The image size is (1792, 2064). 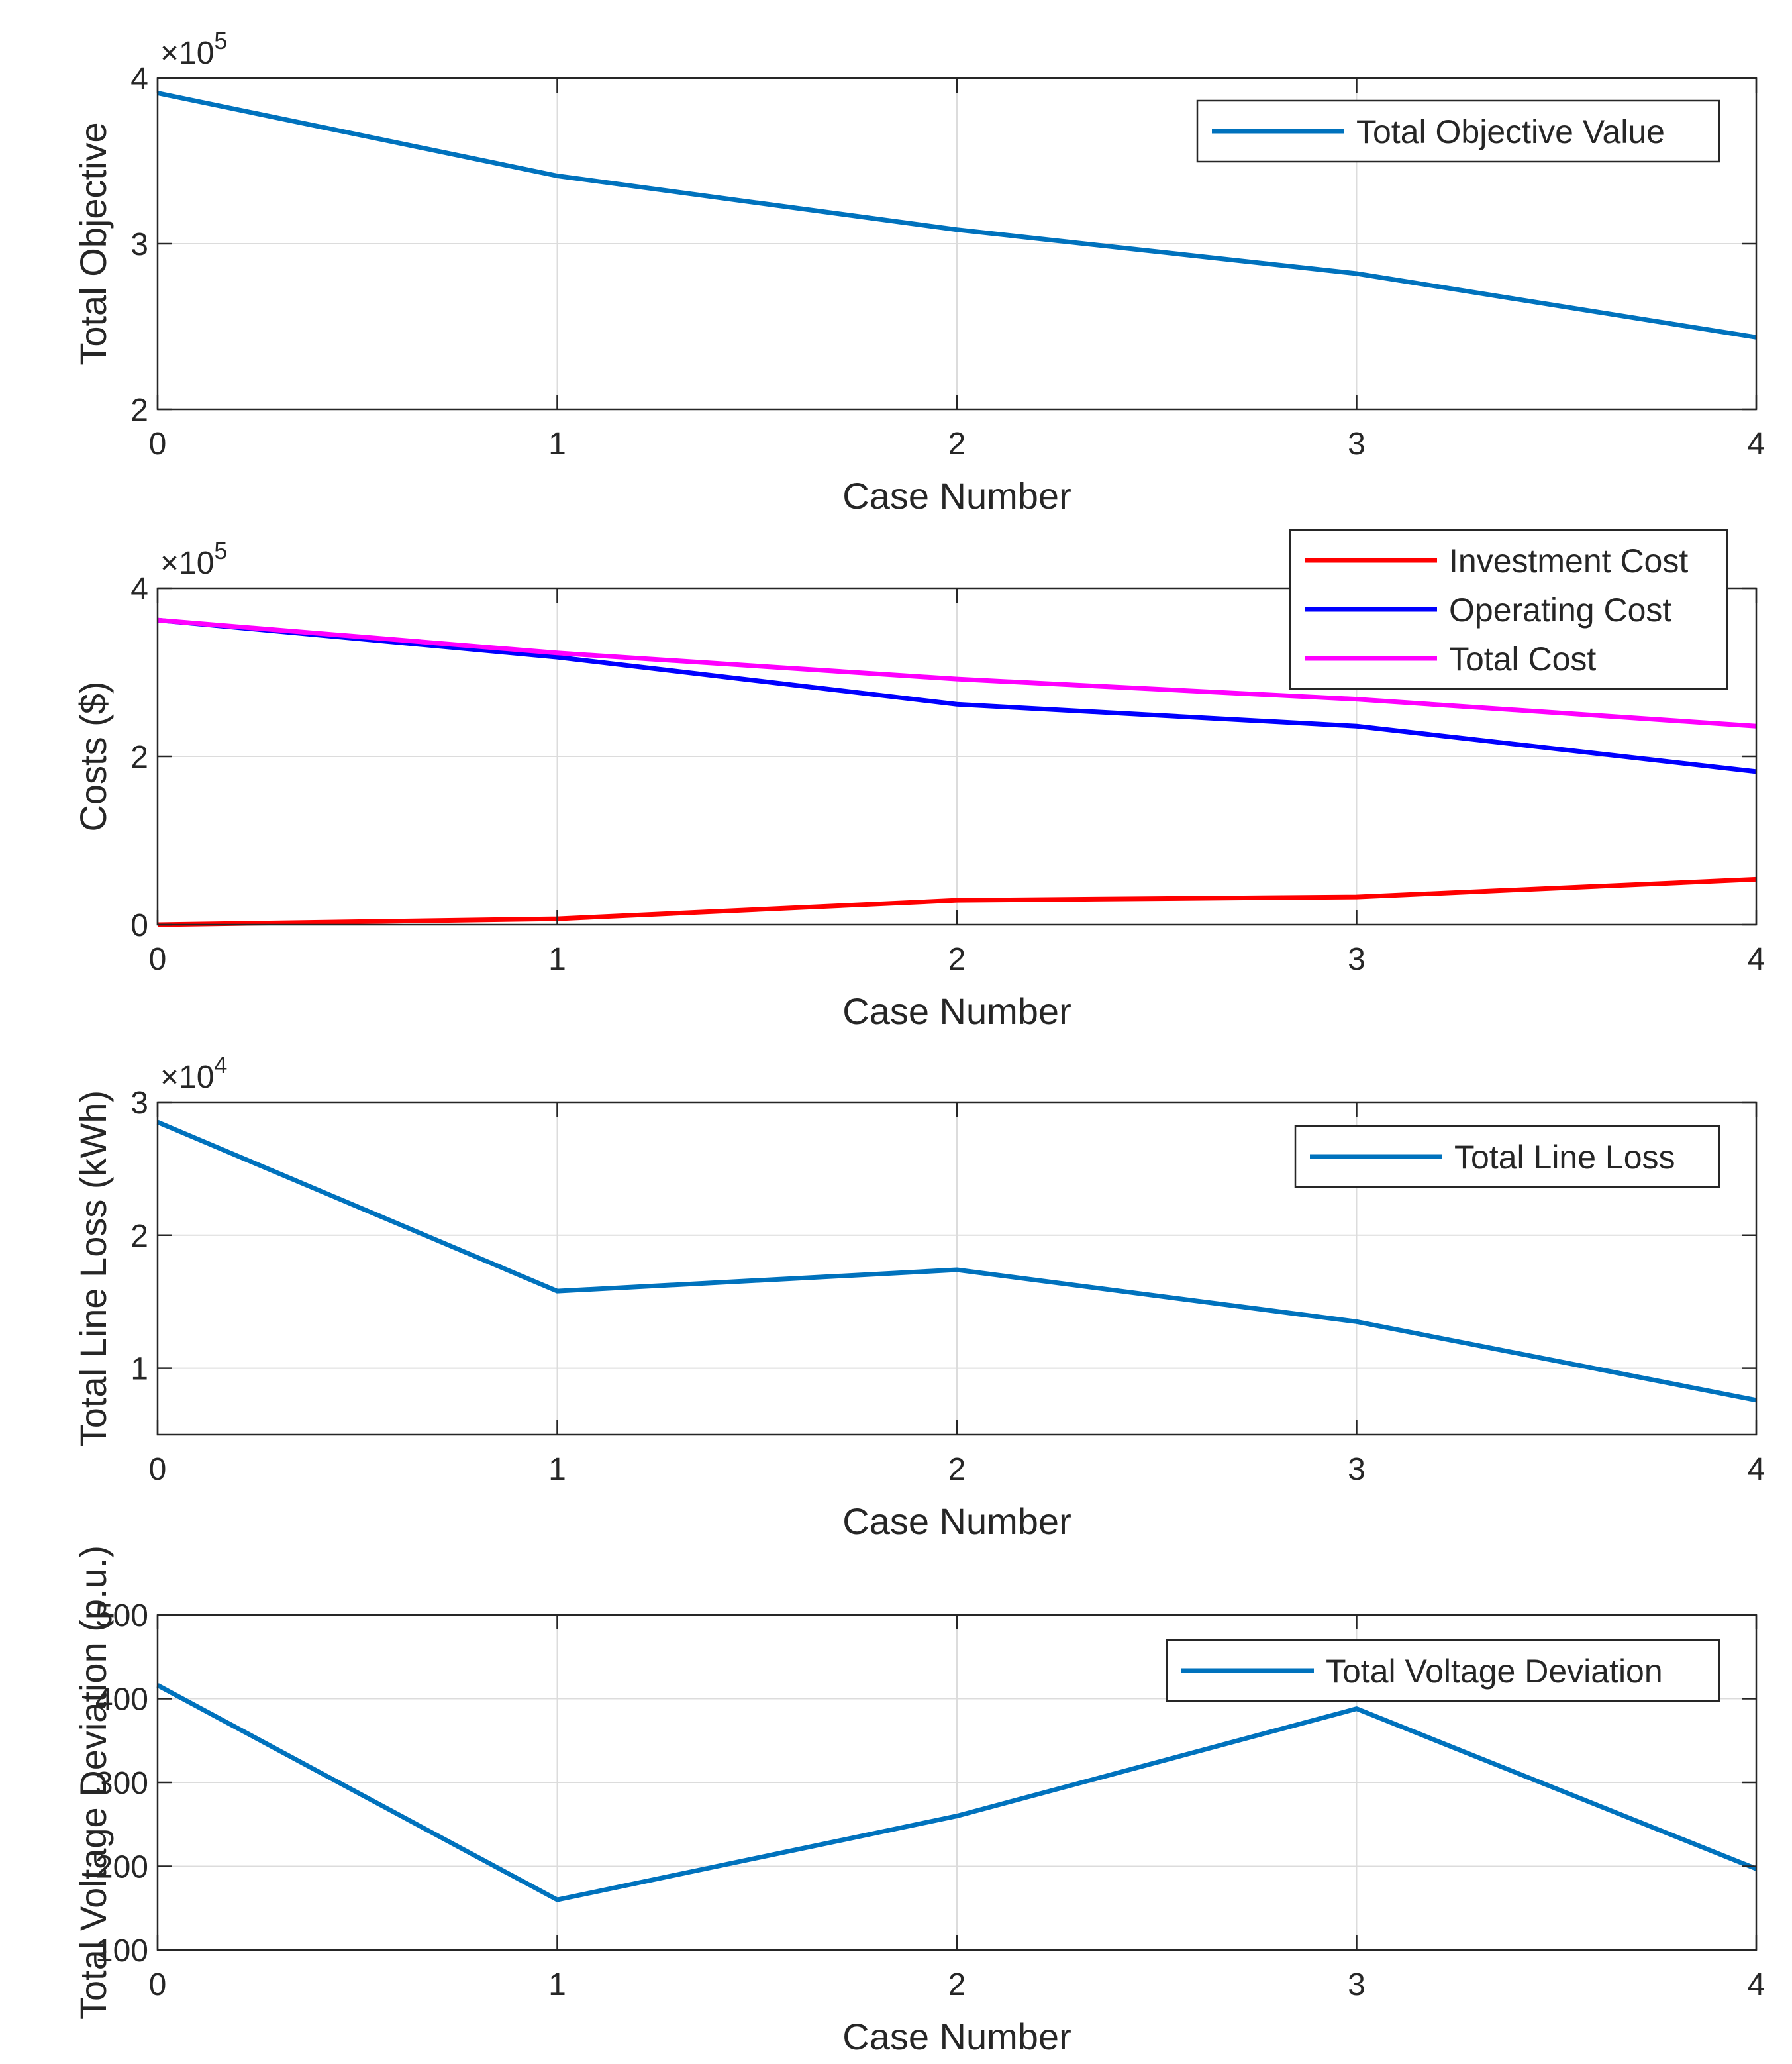 I want to click on y-axis-label: Total Voltage Deviation (p.u.), so click(x=93, y=1783).